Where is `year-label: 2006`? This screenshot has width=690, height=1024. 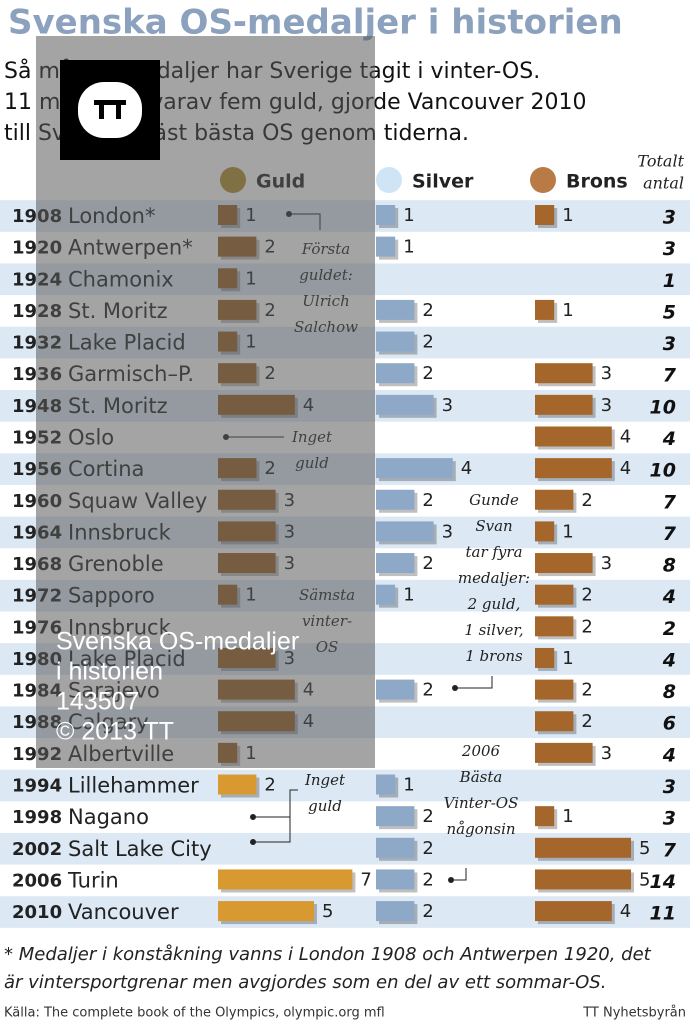
year-label: 2006 is located at coordinates (37, 880).